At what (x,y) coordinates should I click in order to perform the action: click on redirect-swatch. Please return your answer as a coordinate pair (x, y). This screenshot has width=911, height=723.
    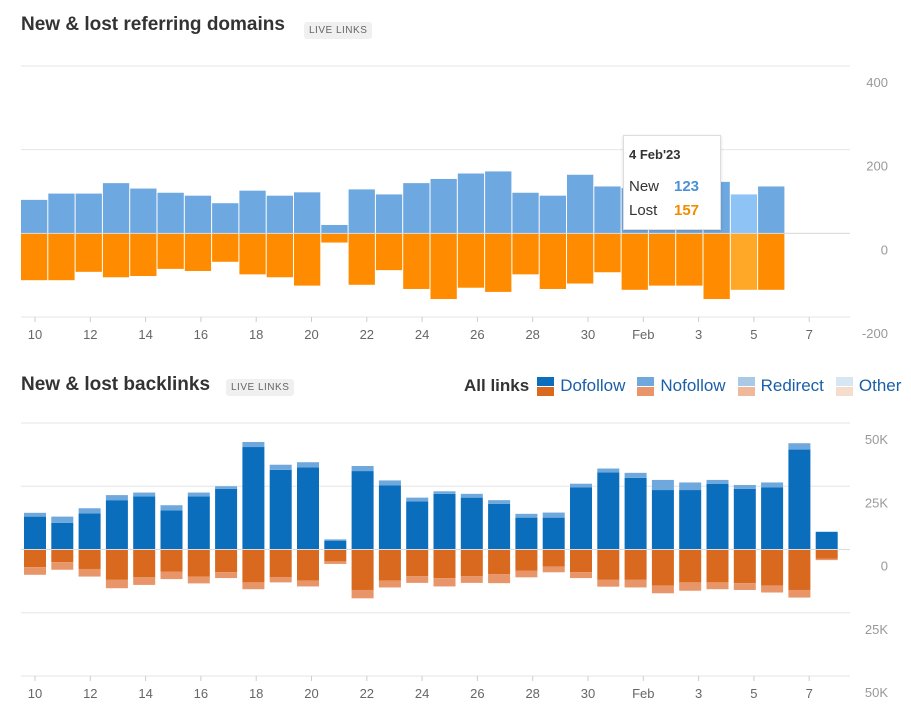
    Looking at the image, I should click on (746, 386).